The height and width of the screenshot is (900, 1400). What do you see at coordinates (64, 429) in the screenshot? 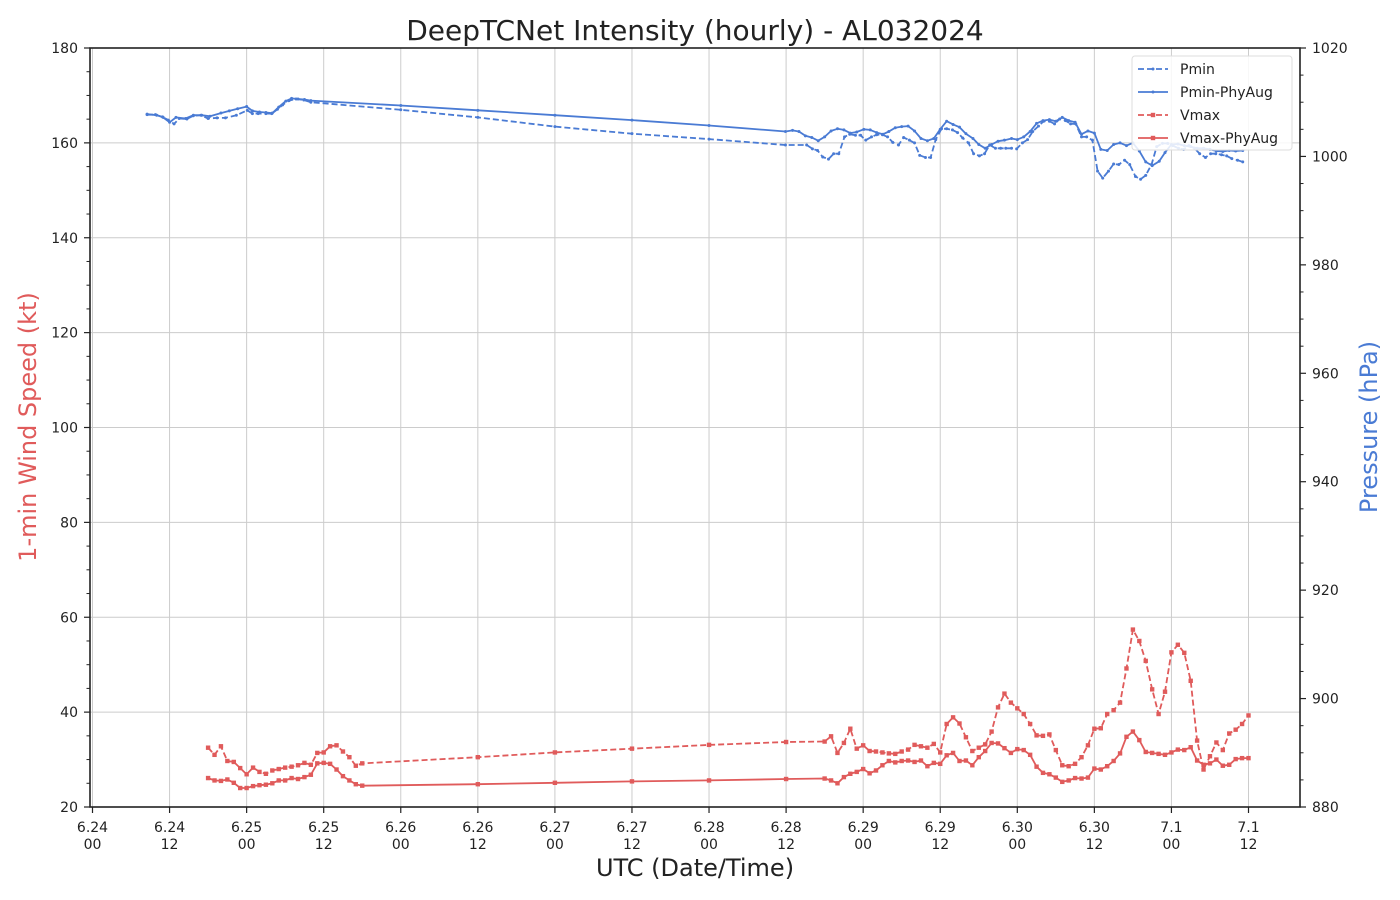
I see `y-left-tick-label: 100` at bounding box center [64, 429].